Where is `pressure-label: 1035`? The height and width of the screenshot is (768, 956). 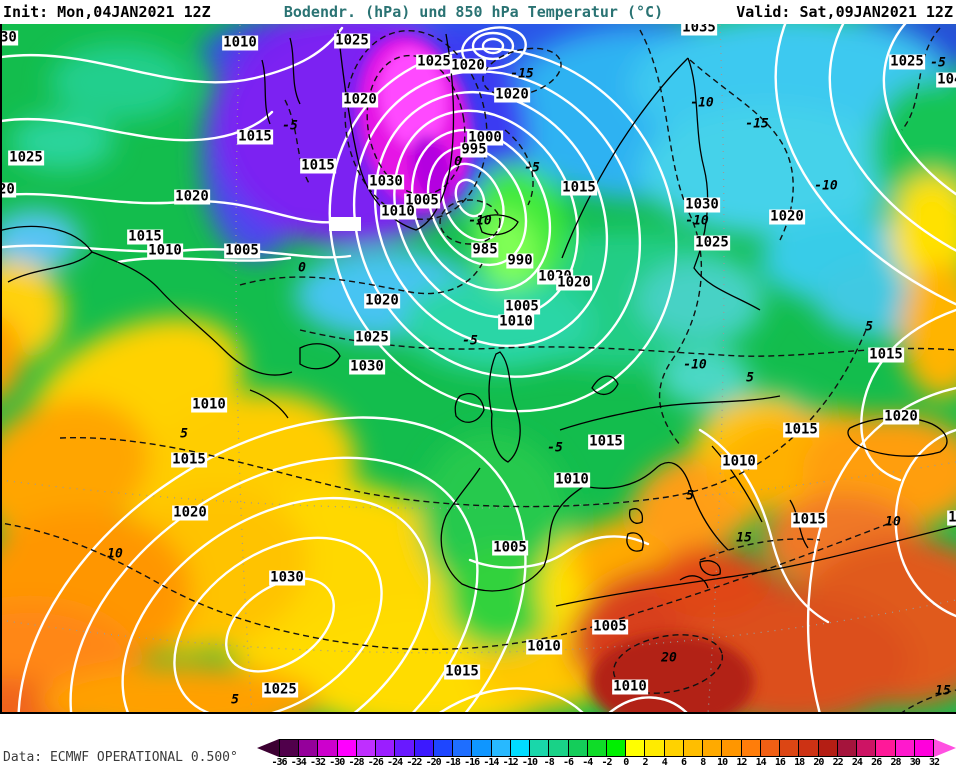
pressure-label: 1035 is located at coordinates (699, 30).